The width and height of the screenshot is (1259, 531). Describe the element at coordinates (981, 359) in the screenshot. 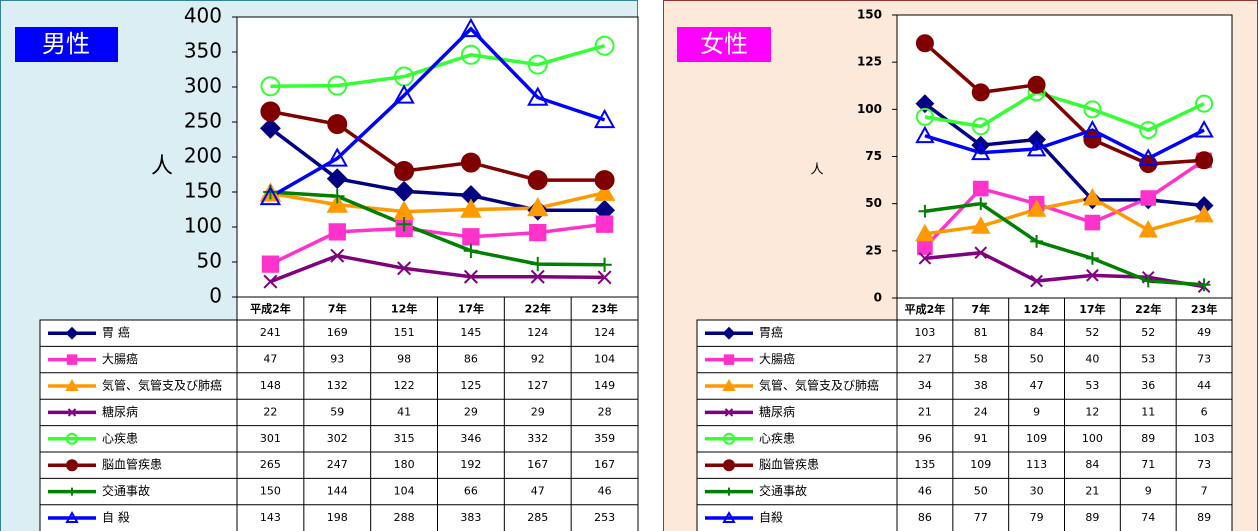

I see `table-cell: 58` at that location.